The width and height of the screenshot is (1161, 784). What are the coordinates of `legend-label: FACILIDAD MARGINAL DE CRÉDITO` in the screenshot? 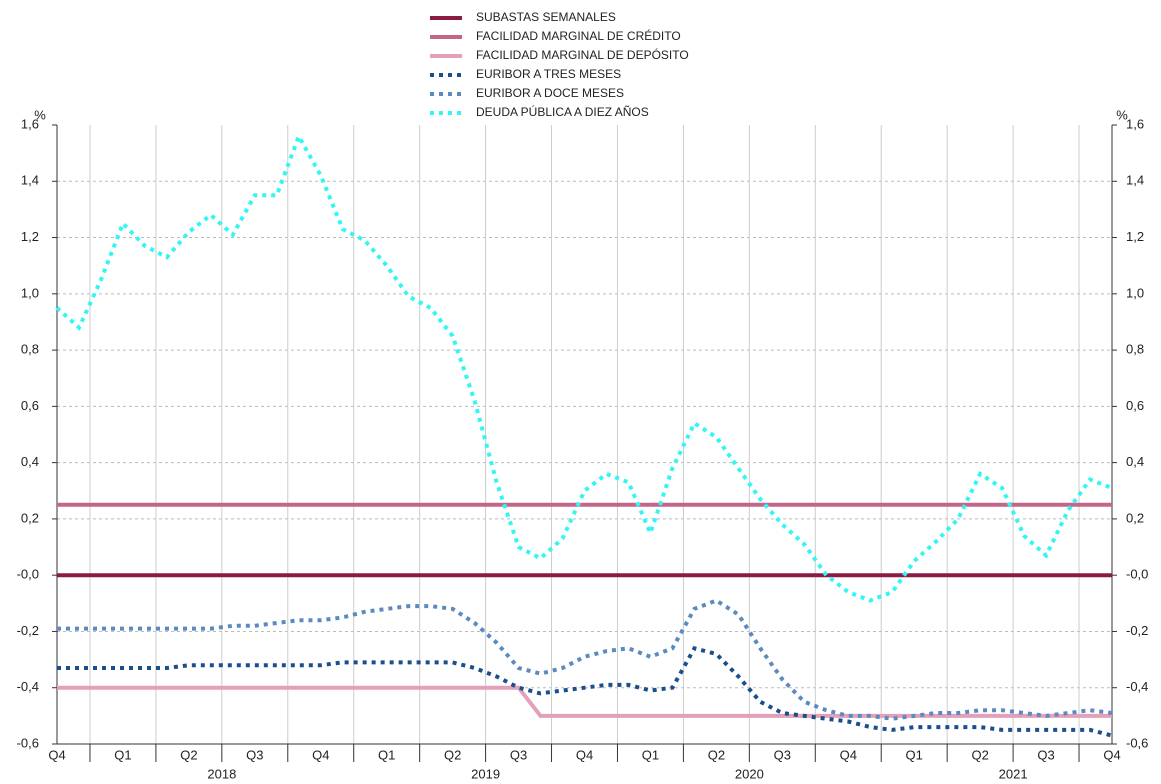 It's located at (578, 35).